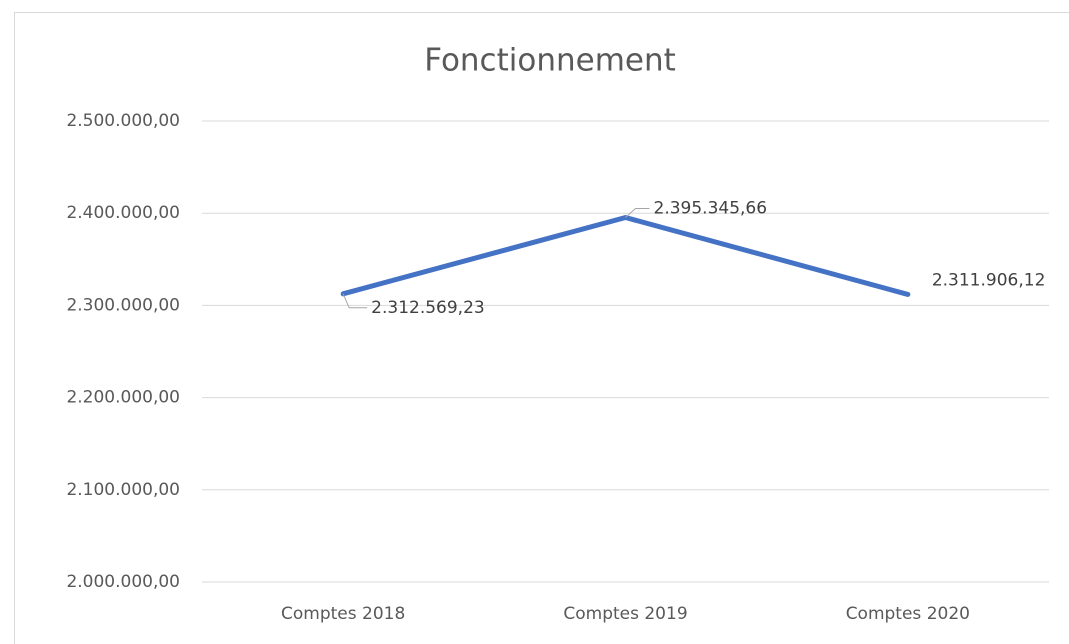  I want to click on data-label: 2.395.345,66, so click(711, 208).